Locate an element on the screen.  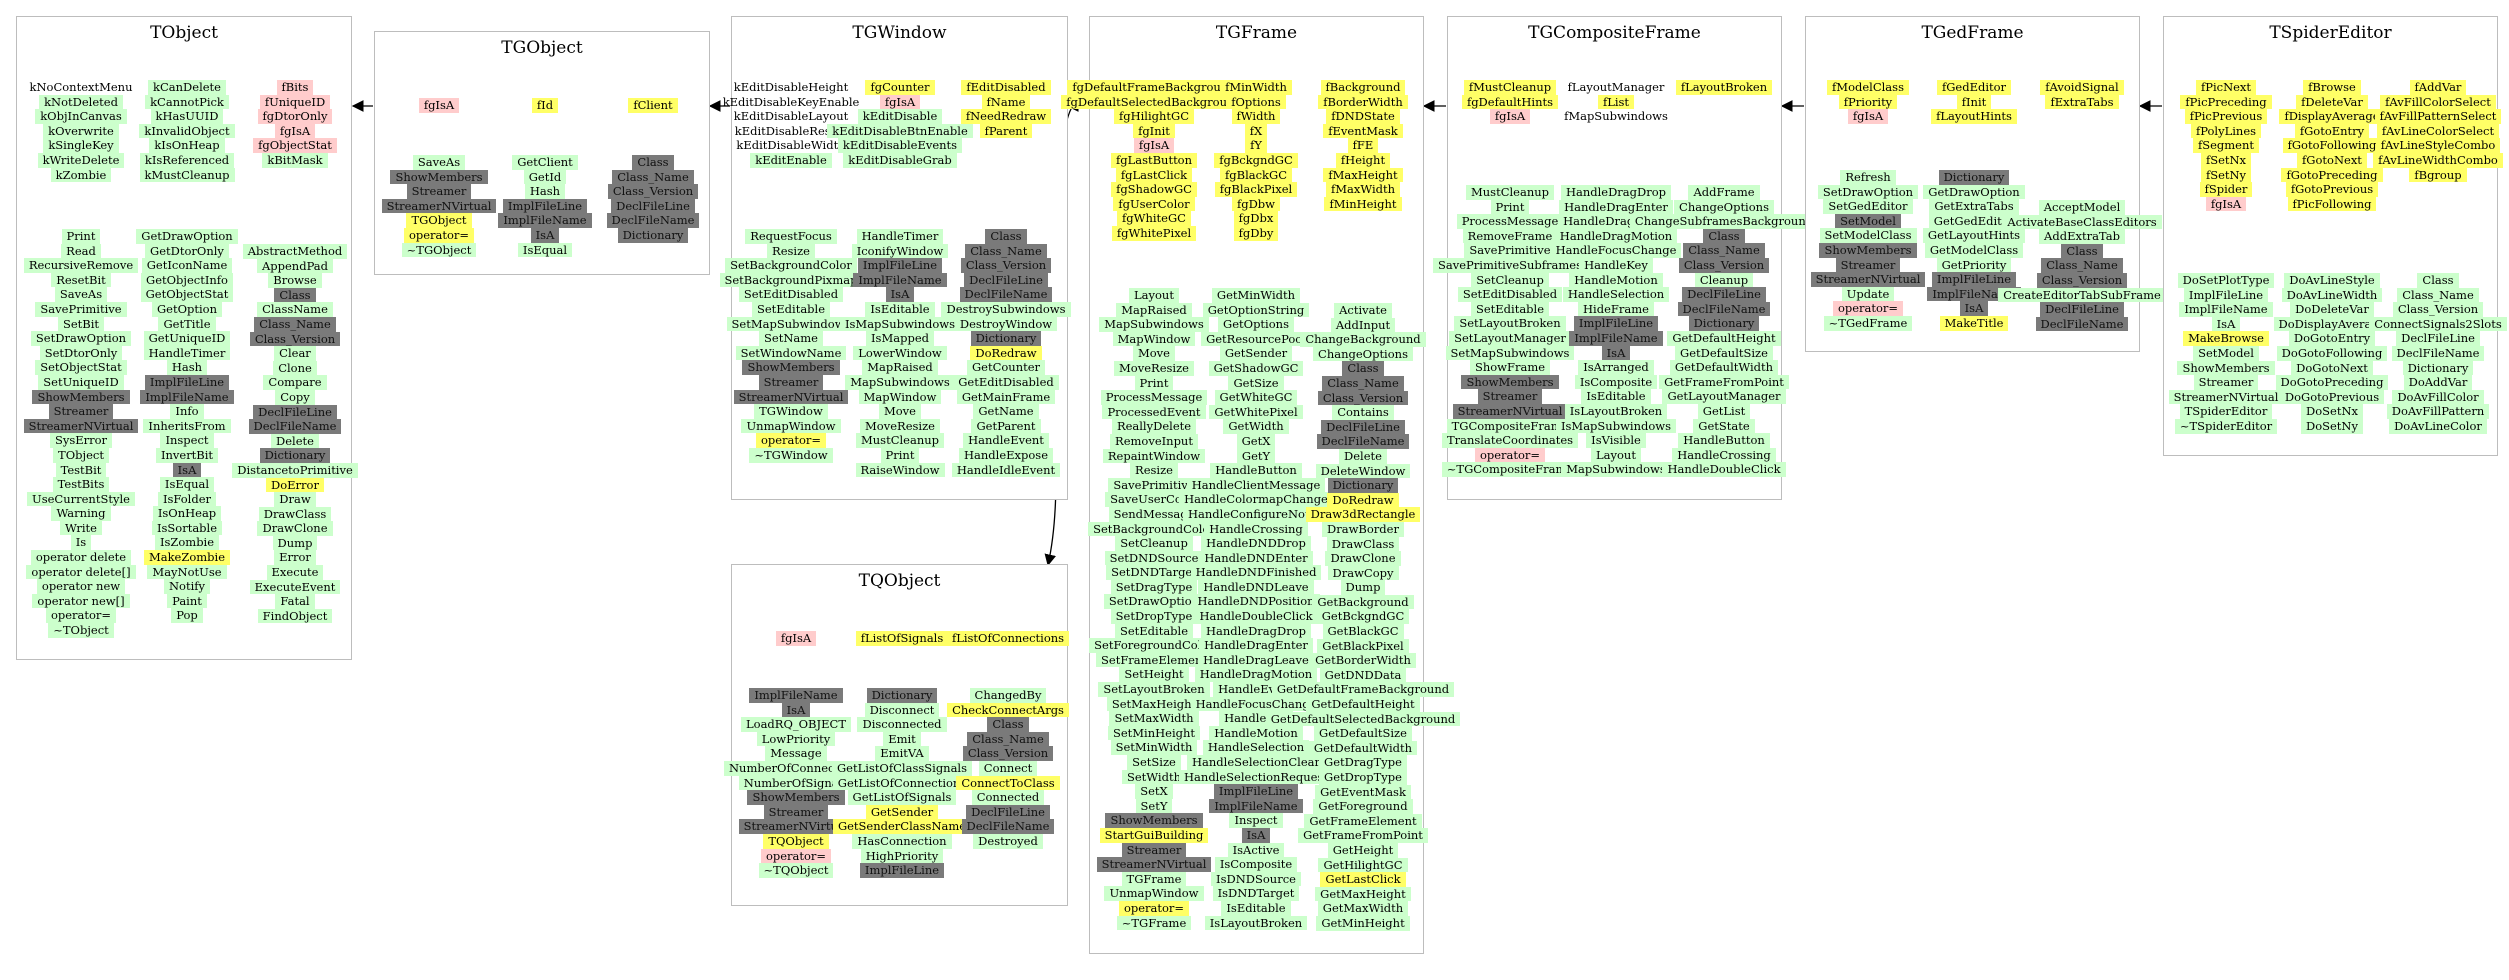
class-member: GetLayoutManager is located at coordinates (1724, 396).